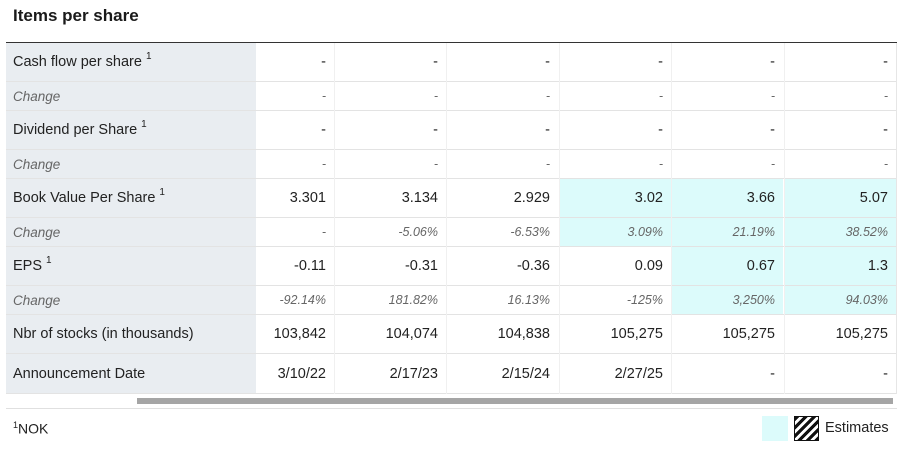 This screenshot has height=449, width=907. Describe the element at coordinates (299, 334) in the screenshot. I see `table-cell: 103,842` at that location.